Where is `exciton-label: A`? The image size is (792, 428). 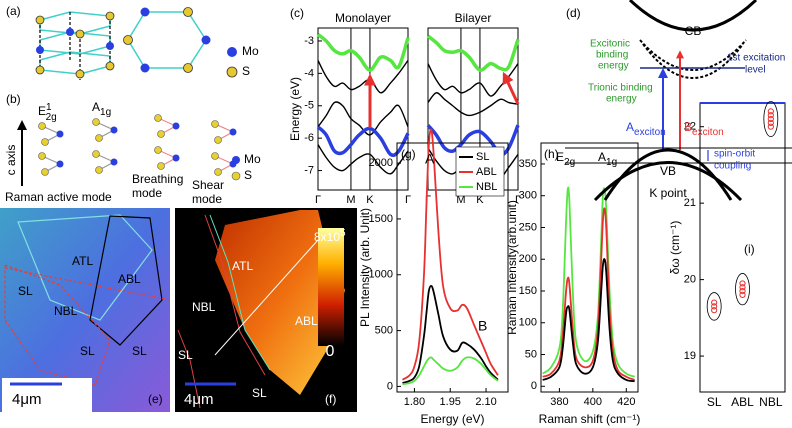
exciton-label: A is located at coordinates (630, 127).